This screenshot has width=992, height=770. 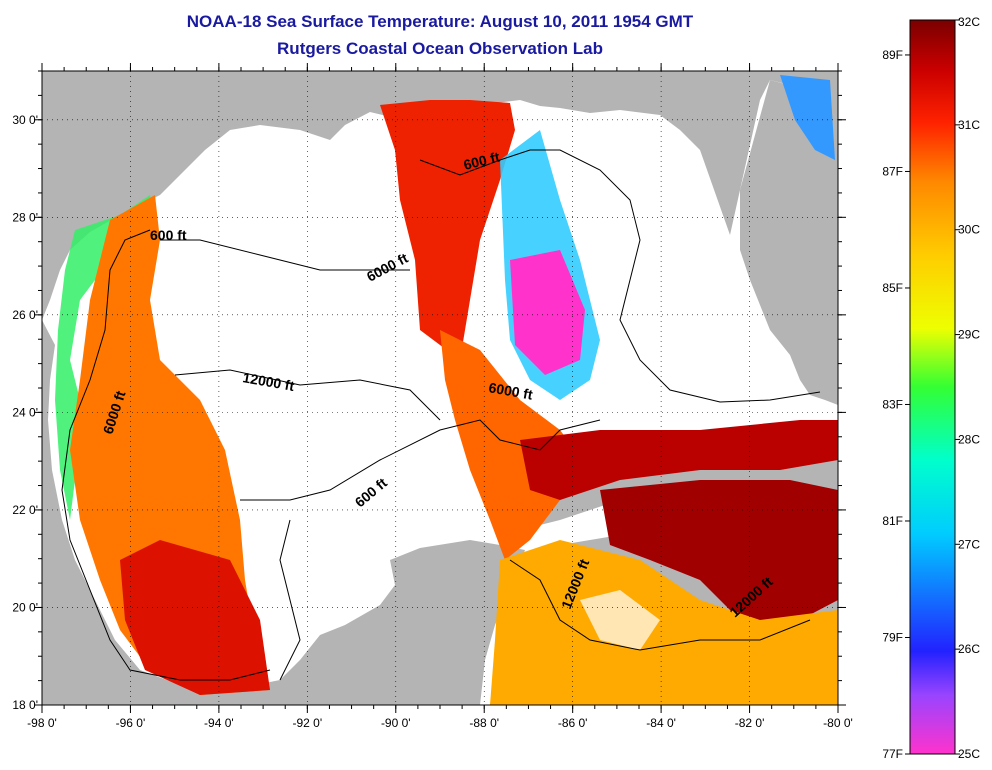 I want to click on sst-west-gulf-hot, so click(x=195, y=617).